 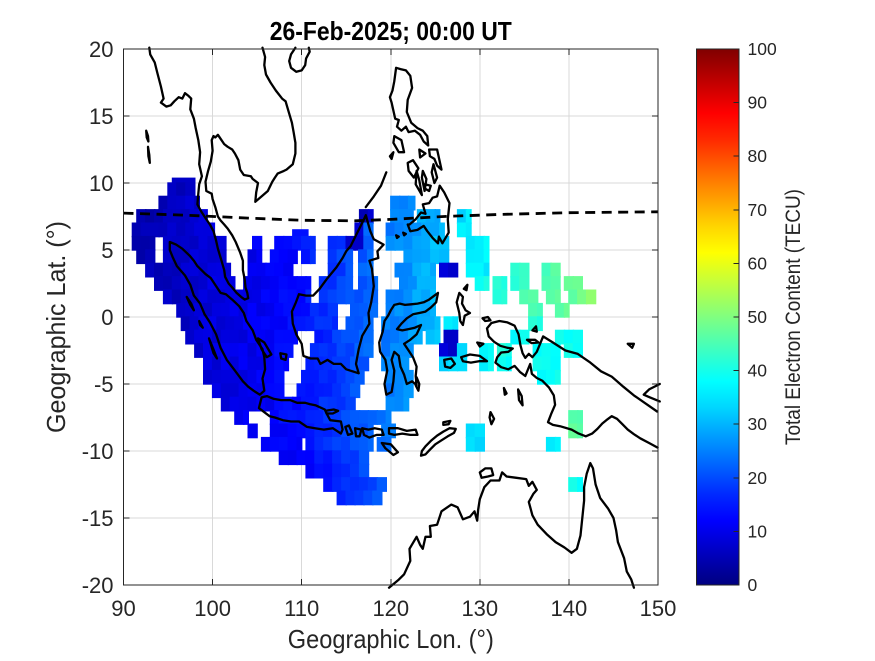 What do you see at coordinates (301, 608) in the screenshot?
I see `svg-text: 110` at bounding box center [301, 608].